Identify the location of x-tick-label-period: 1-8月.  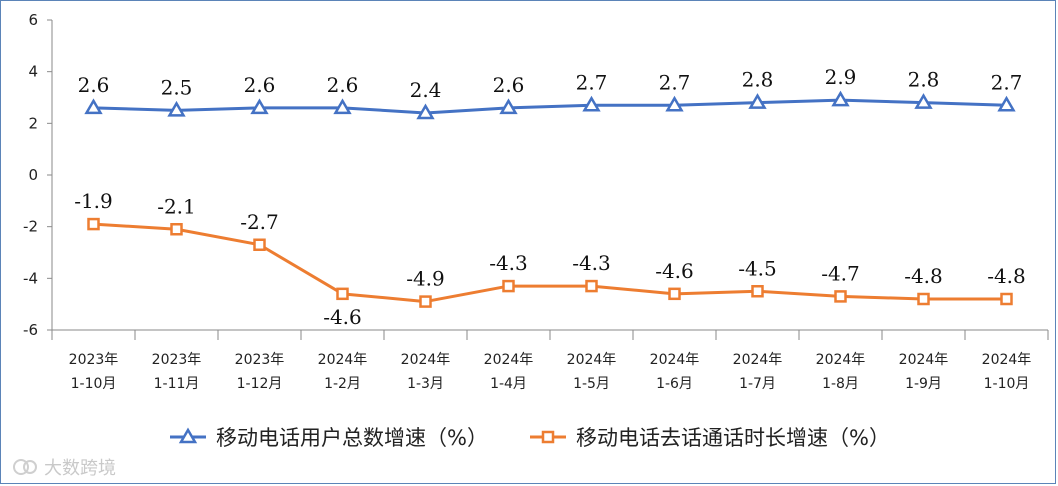
(840, 384).